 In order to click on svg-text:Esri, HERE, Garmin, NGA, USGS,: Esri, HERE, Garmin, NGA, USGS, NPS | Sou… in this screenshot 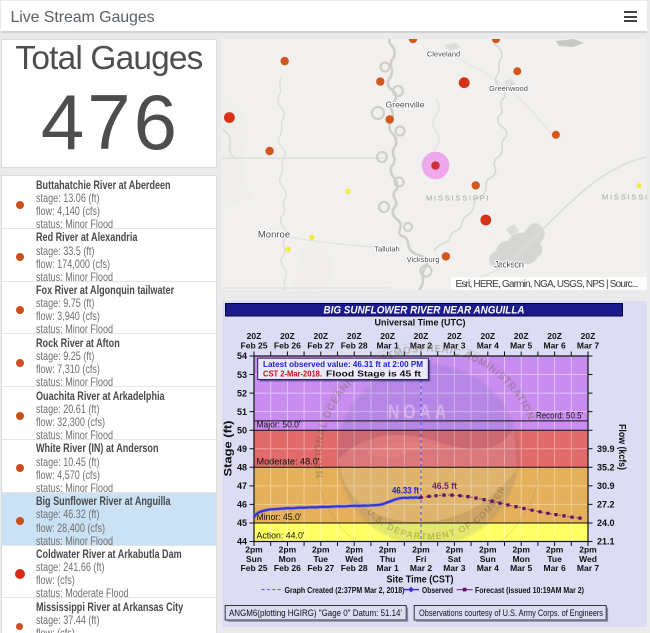, I will do `click(547, 284)`.